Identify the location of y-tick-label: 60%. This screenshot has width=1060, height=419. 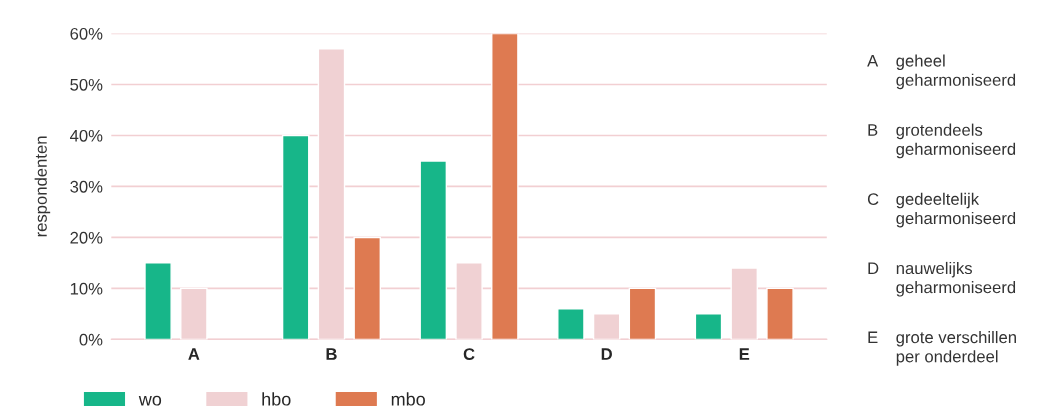
(86, 33).